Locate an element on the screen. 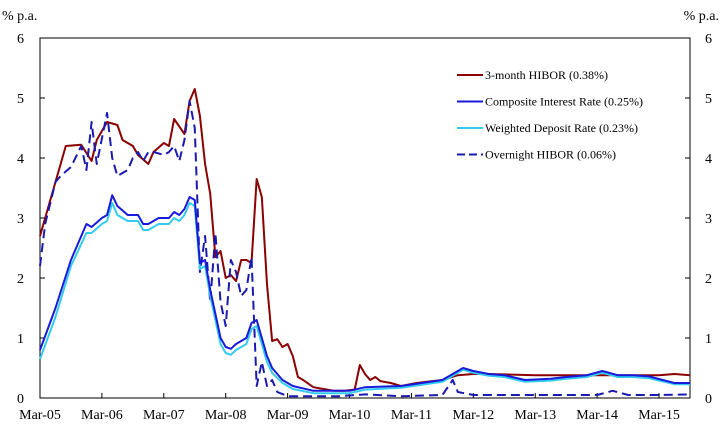  x-tick-label: Mar-05 is located at coordinates (40, 415).